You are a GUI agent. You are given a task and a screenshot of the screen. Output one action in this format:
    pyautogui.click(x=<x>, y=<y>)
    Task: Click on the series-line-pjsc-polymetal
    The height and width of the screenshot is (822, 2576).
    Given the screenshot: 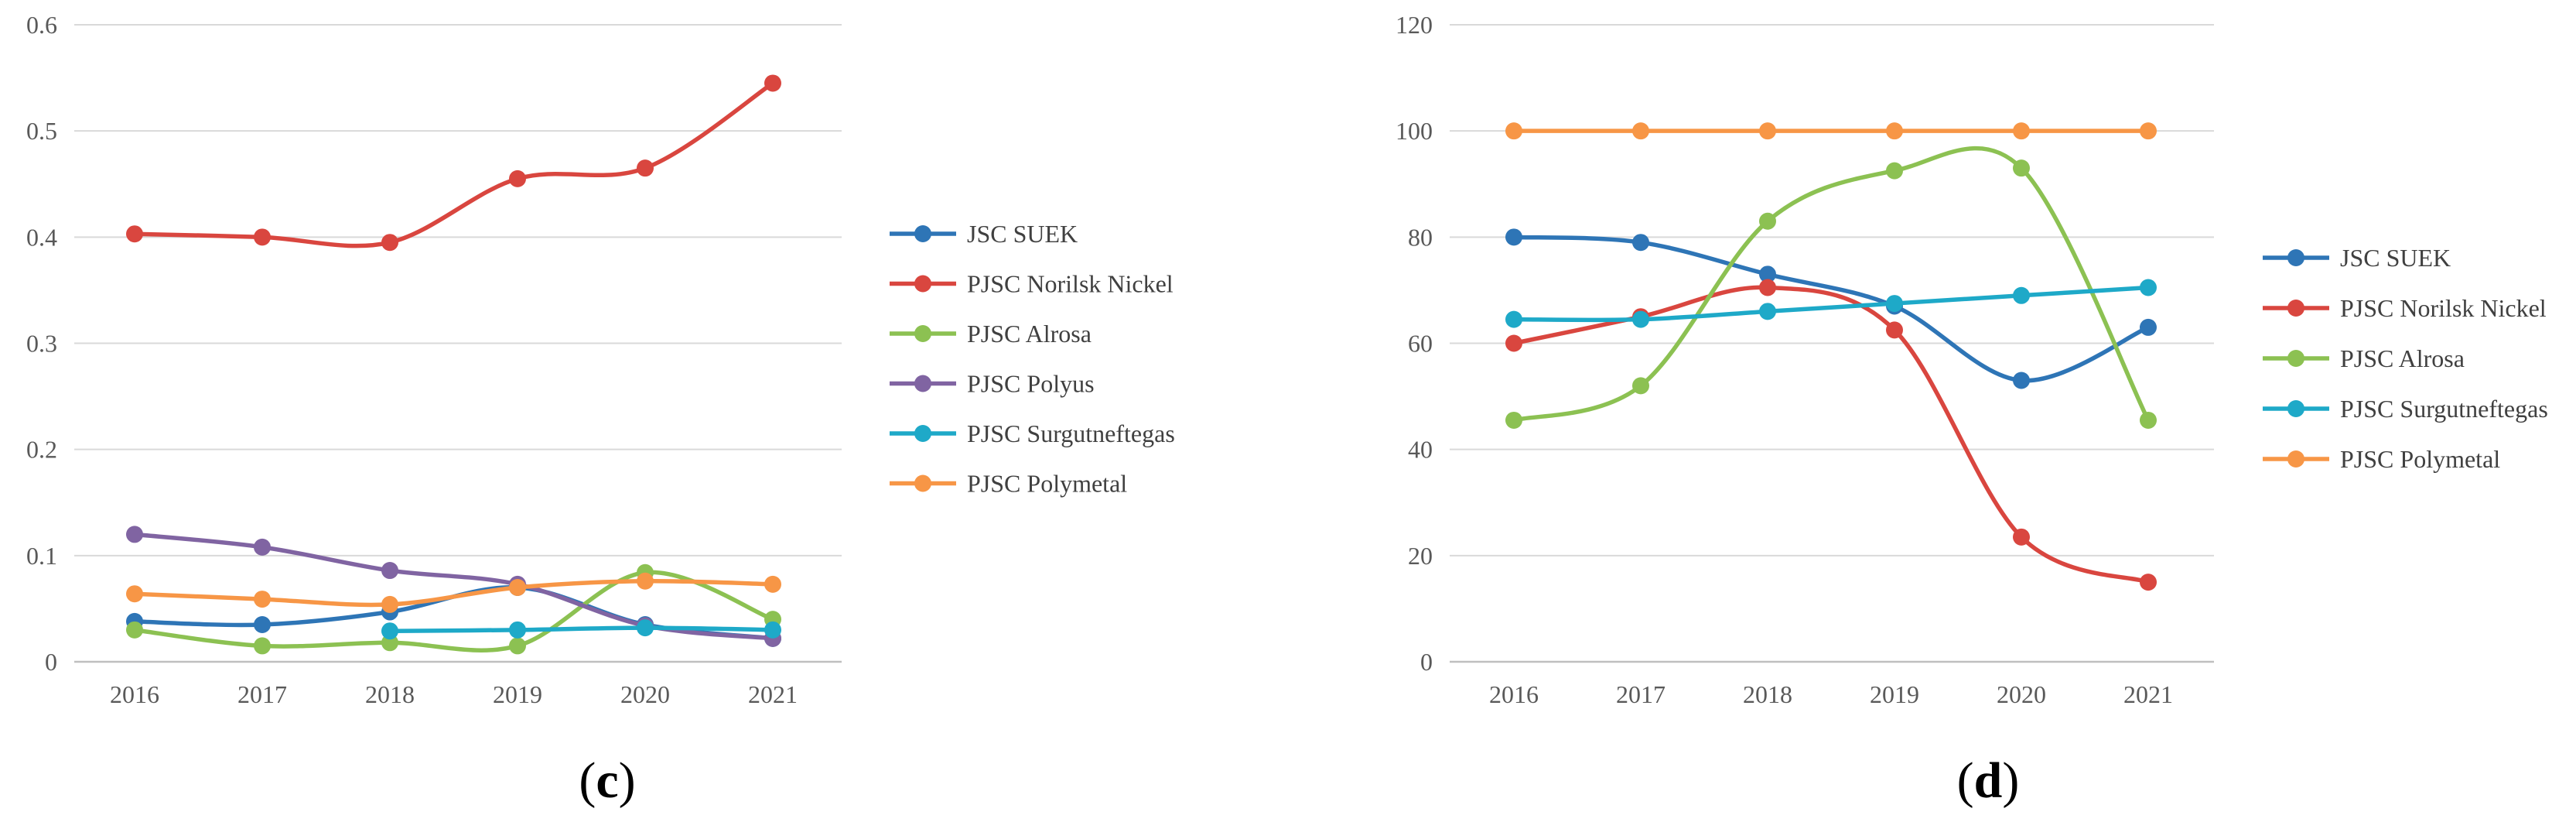 What is the action you would take?
    pyautogui.click(x=454, y=593)
    